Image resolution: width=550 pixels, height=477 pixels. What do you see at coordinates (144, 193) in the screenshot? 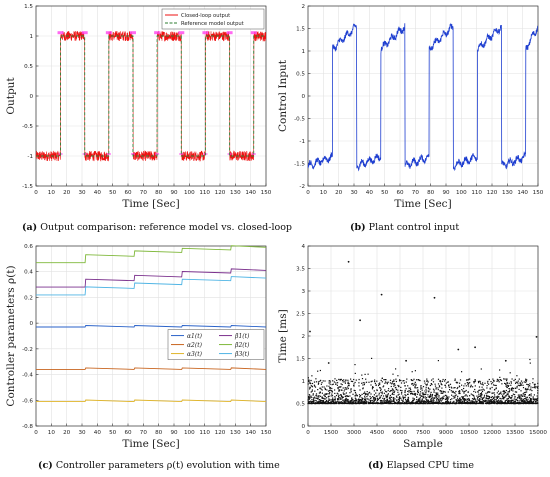
I see `panel-a-xtick-label: 70` at bounding box center [144, 193].